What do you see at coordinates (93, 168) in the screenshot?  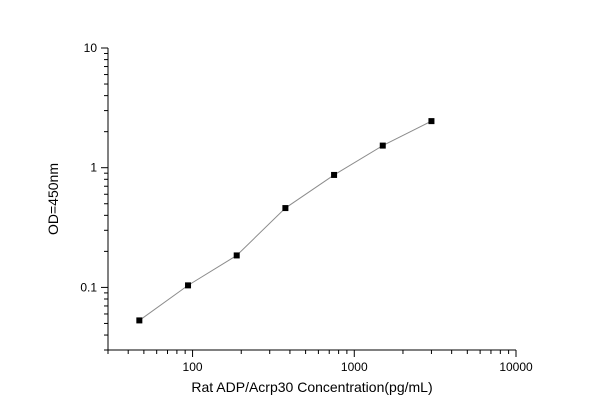 I see `y-tick-label: 1` at bounding box center [93, 168].